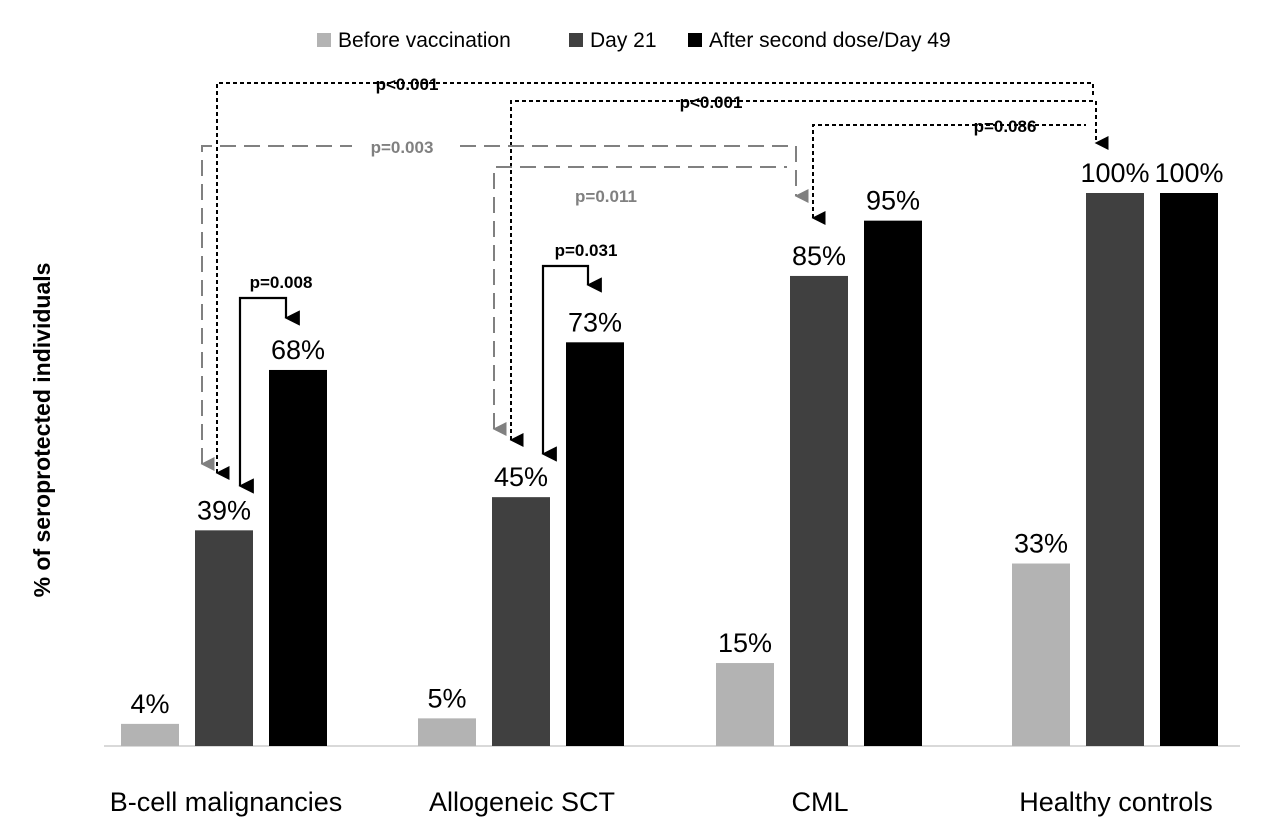 This screenshot has height=837, width=1280. I want to click on legend-swatch-before, so click(324, 40).